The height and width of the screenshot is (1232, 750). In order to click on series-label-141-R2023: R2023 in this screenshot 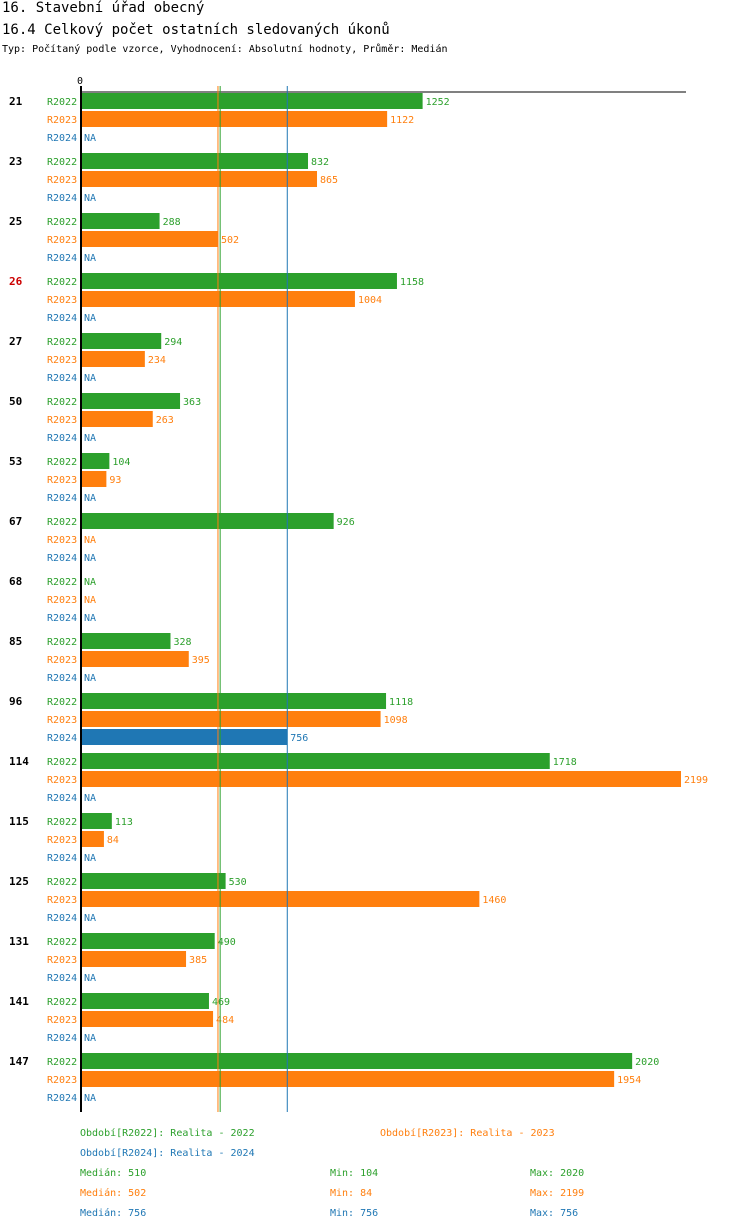, I will do `click(62, 1020)`.